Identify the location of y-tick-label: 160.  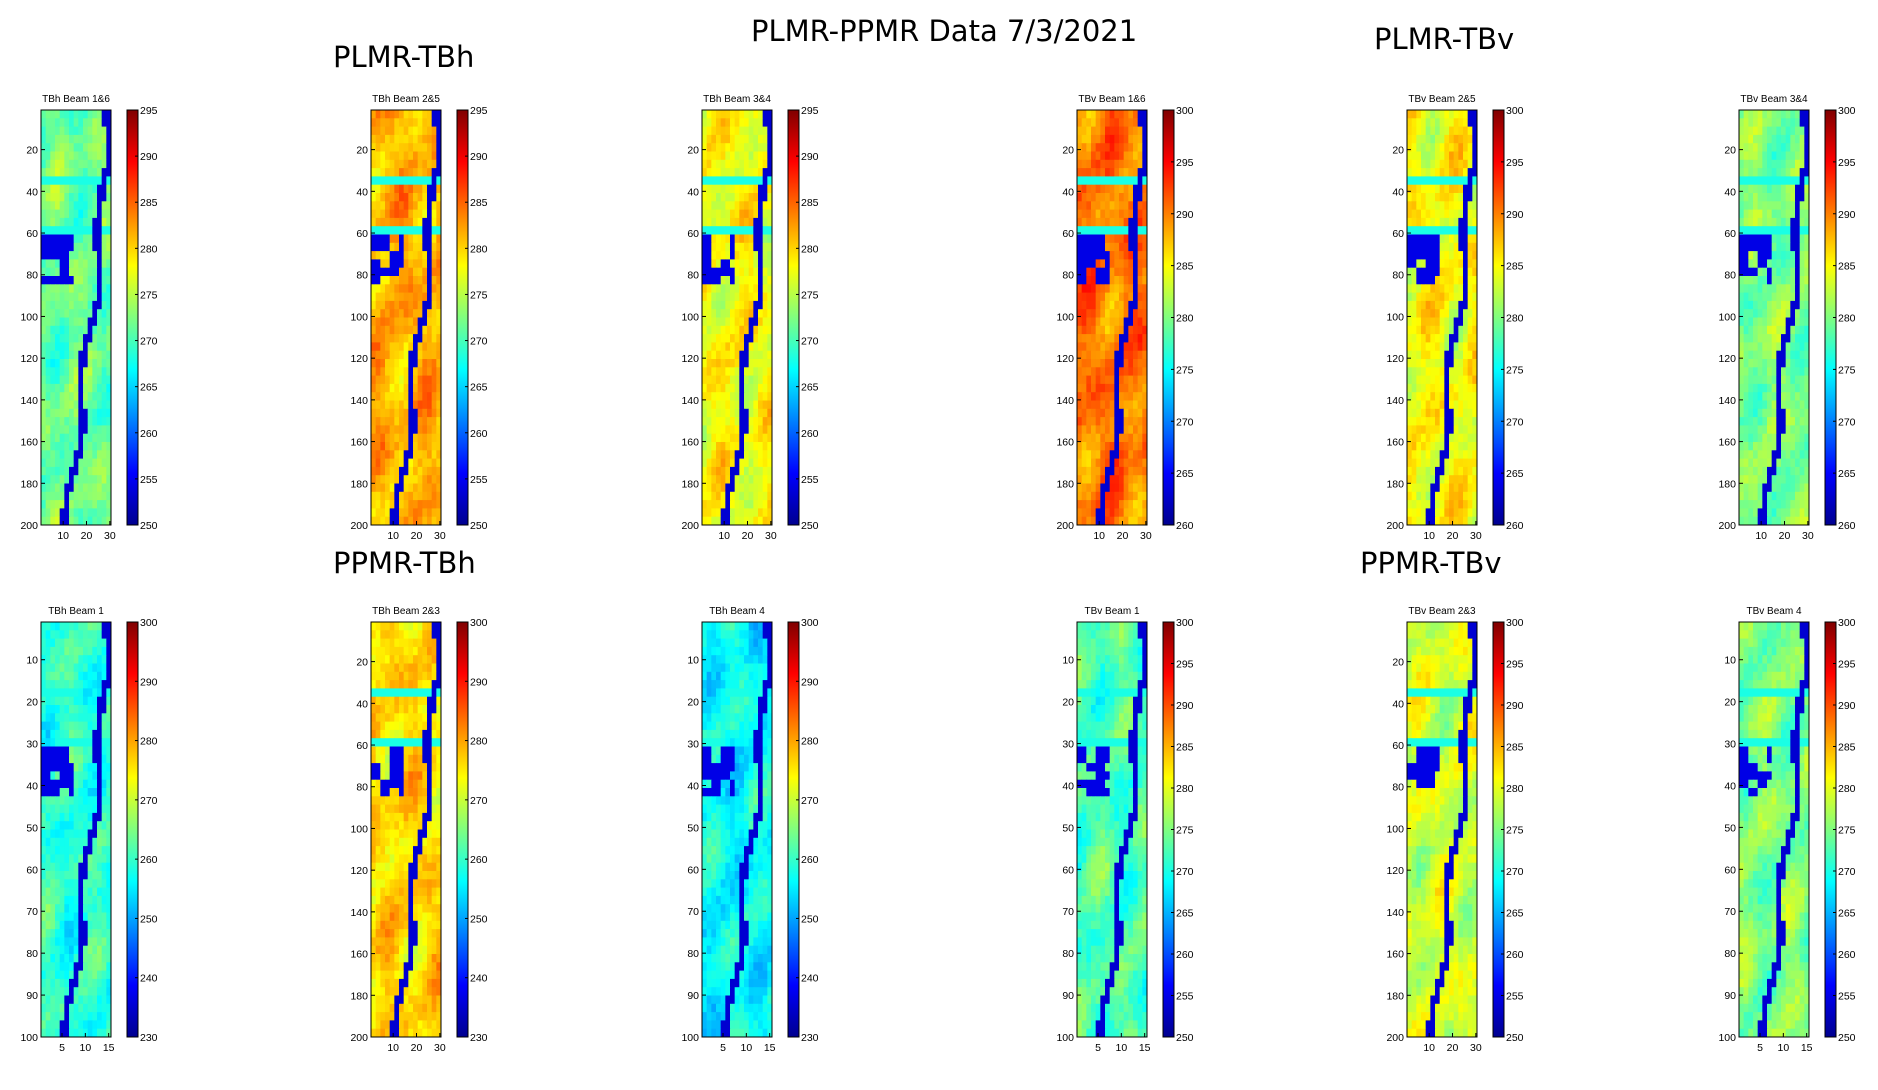
(690, 443).